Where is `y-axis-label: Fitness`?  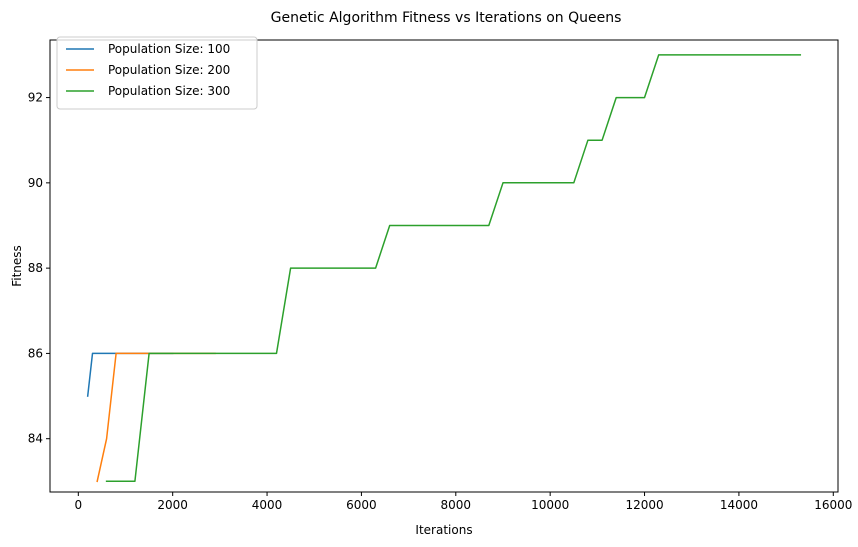 y-axis-label: Fitness is located at coordinates (17, 266).